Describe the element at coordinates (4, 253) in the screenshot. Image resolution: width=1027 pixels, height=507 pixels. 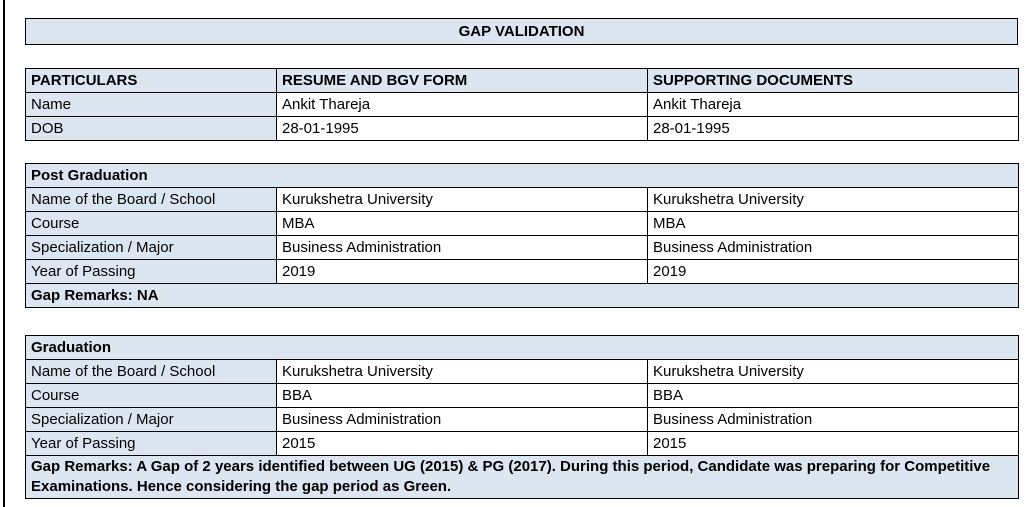
I see `page-left-border` at that location.